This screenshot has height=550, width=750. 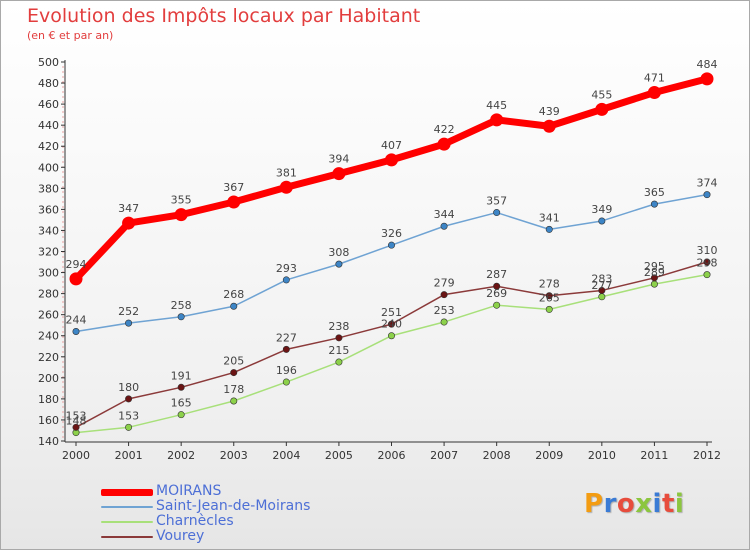 I want to click on data-label: 227, so click(x=286, y=337).